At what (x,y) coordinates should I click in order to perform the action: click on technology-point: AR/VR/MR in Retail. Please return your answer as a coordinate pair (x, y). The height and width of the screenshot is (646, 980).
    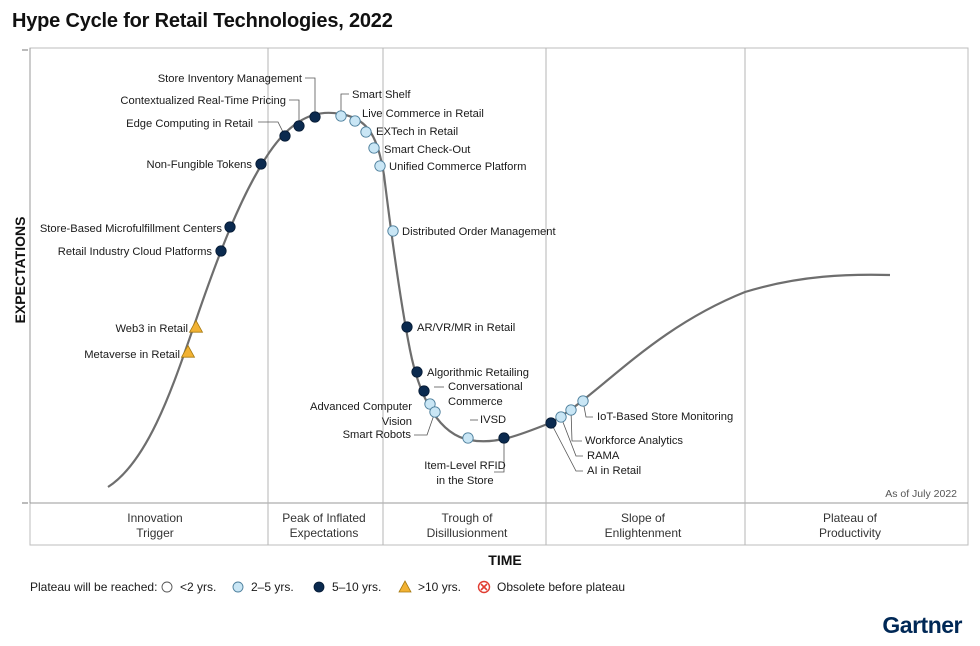
    Looking at the image, I should click on (458, 327).